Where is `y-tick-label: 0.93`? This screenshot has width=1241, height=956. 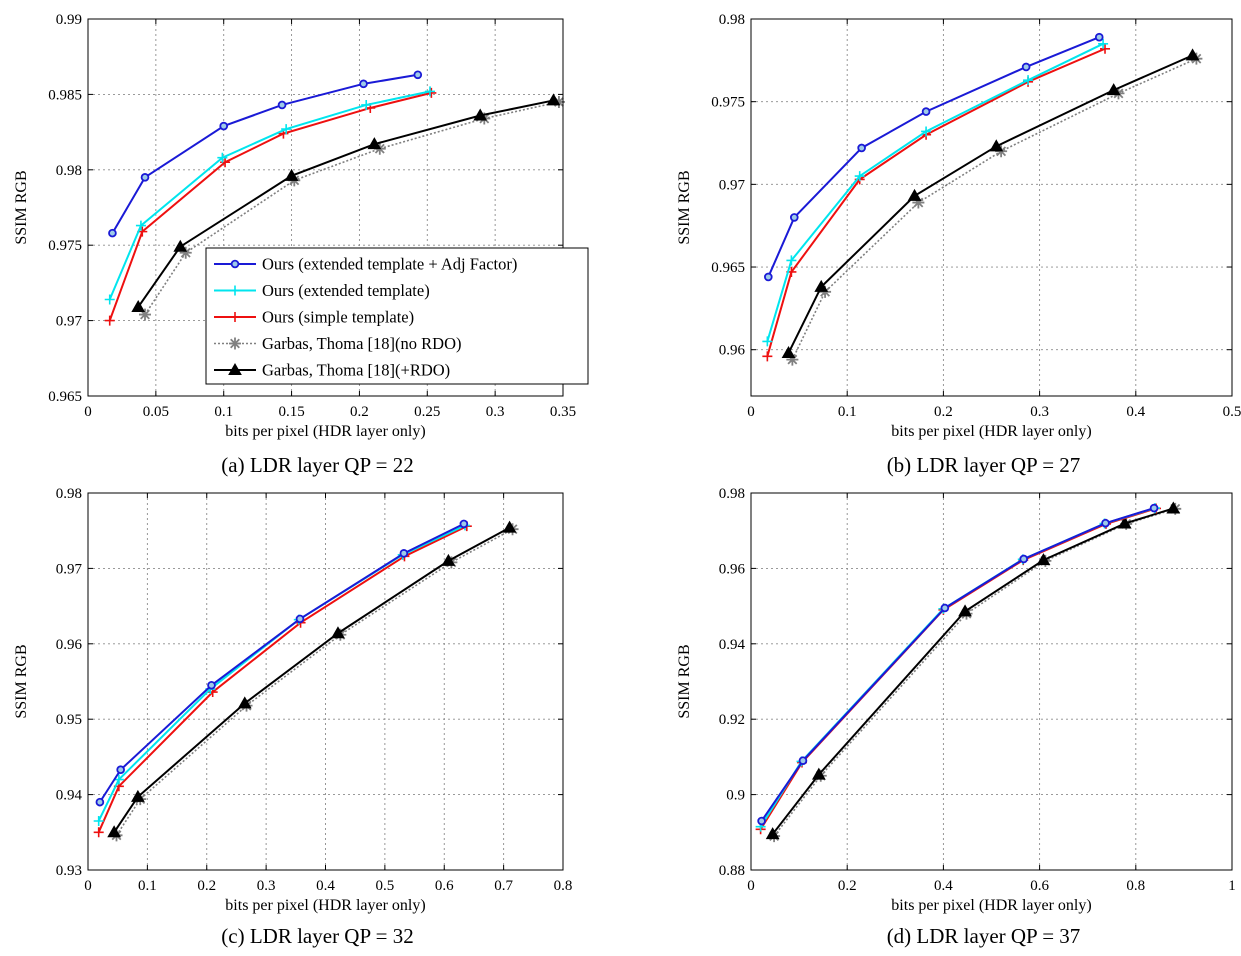
y-tick-label: 0.93 is located at coordinates (69, 871).